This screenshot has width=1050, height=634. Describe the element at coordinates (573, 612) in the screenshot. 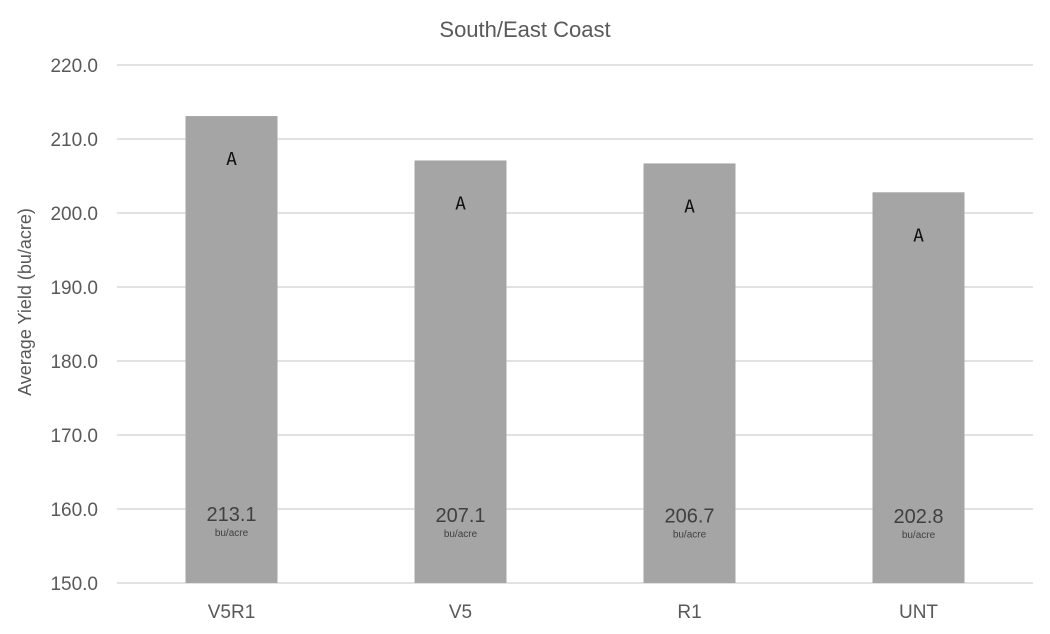

I see `x-axis-ticks: V5R1 V5 R1 UNT` at that location.